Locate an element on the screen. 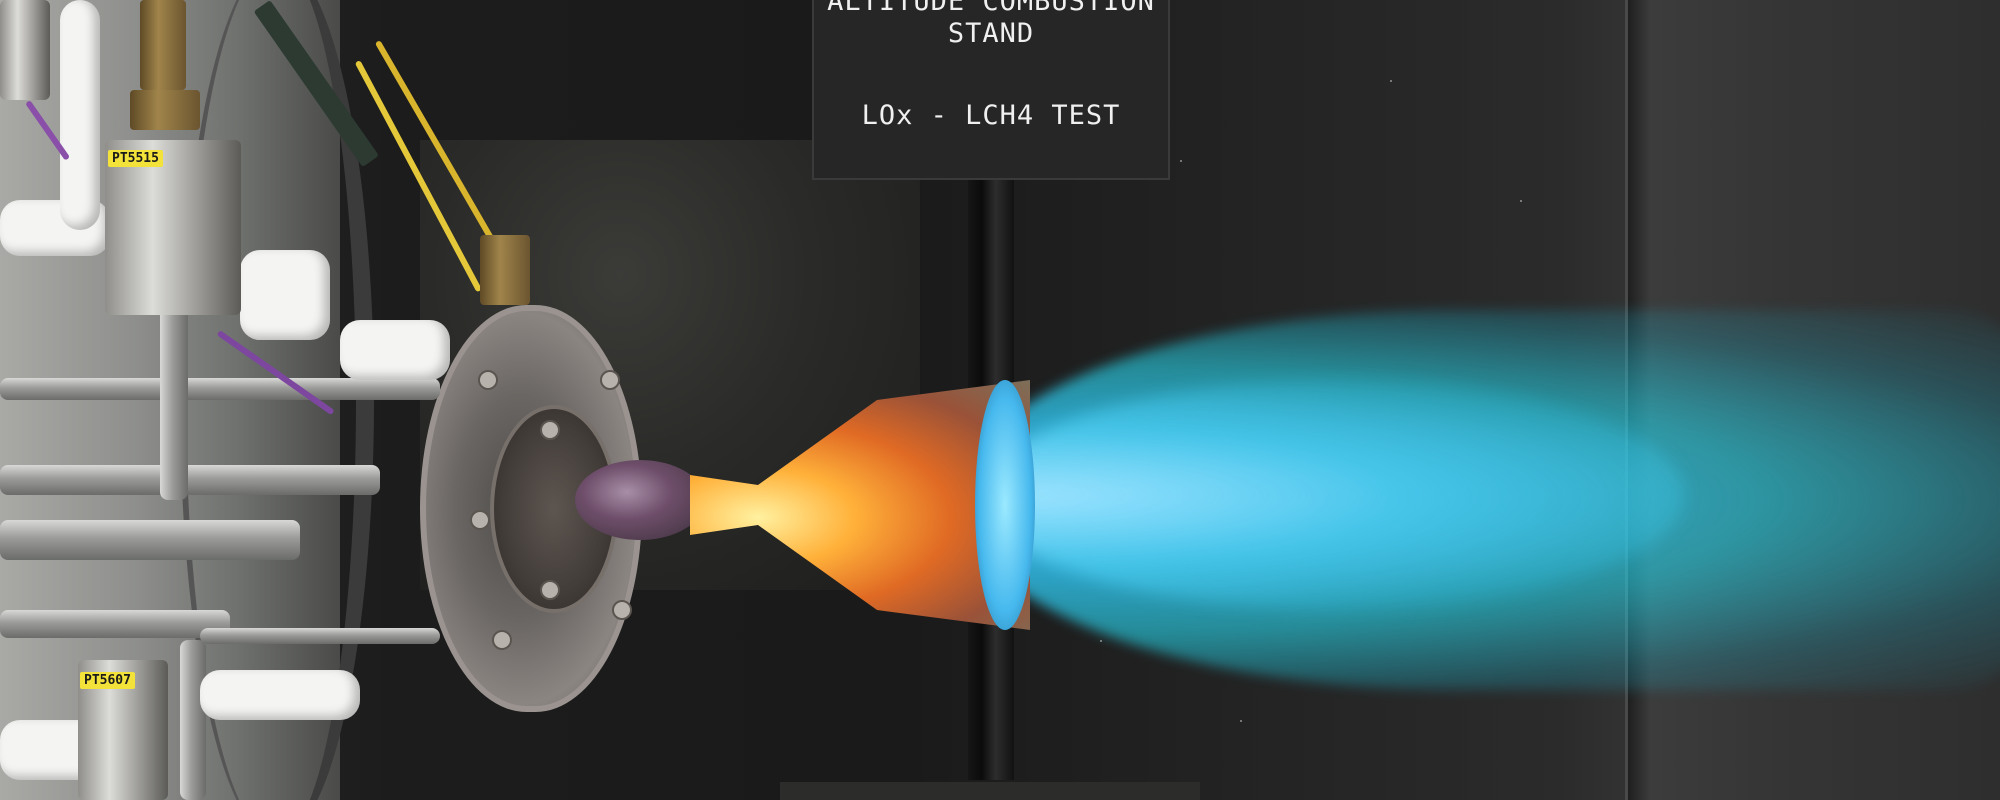  sensor-tag-lower: PT5607 is located at coordinates (107, 680).